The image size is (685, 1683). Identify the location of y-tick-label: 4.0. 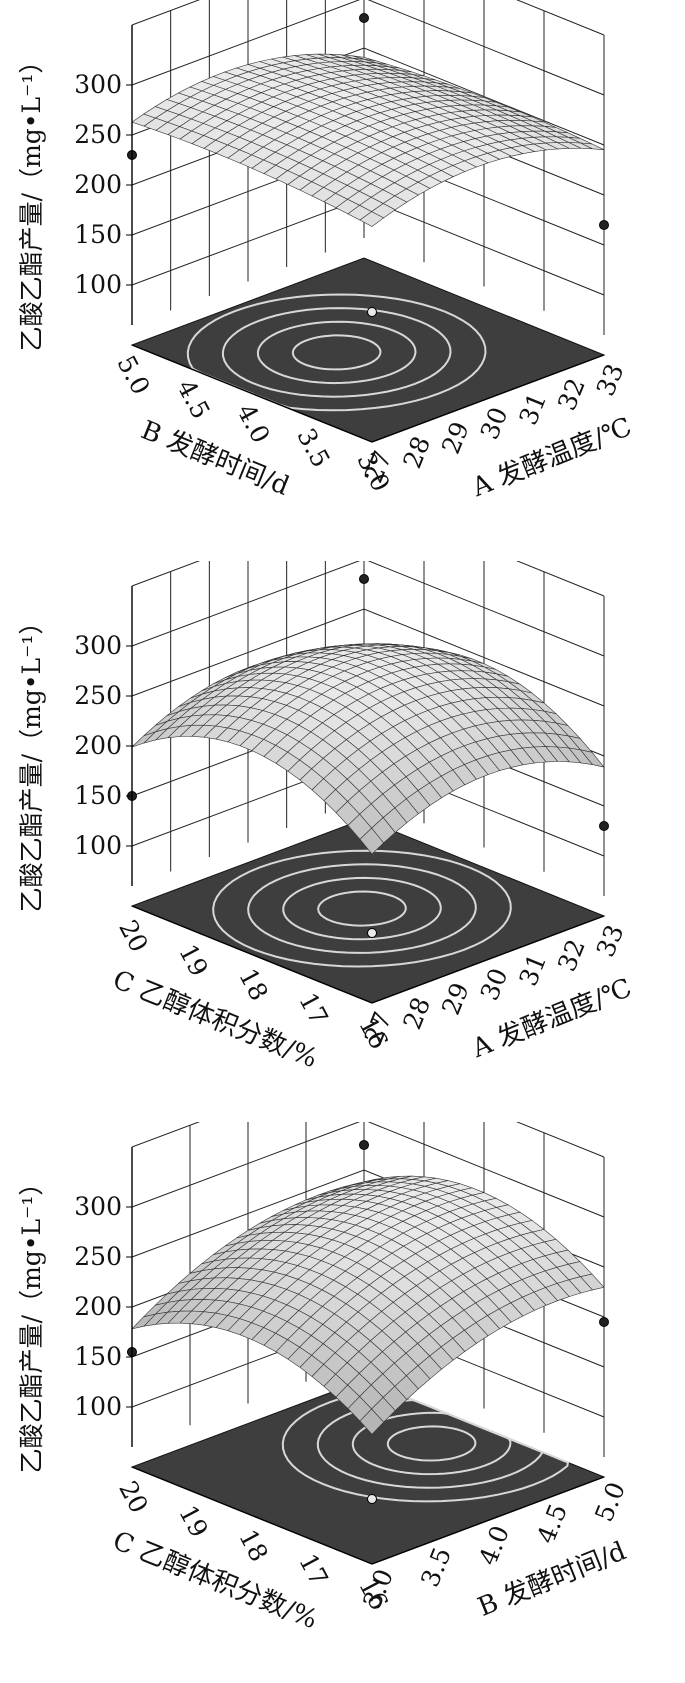
(253, 423).